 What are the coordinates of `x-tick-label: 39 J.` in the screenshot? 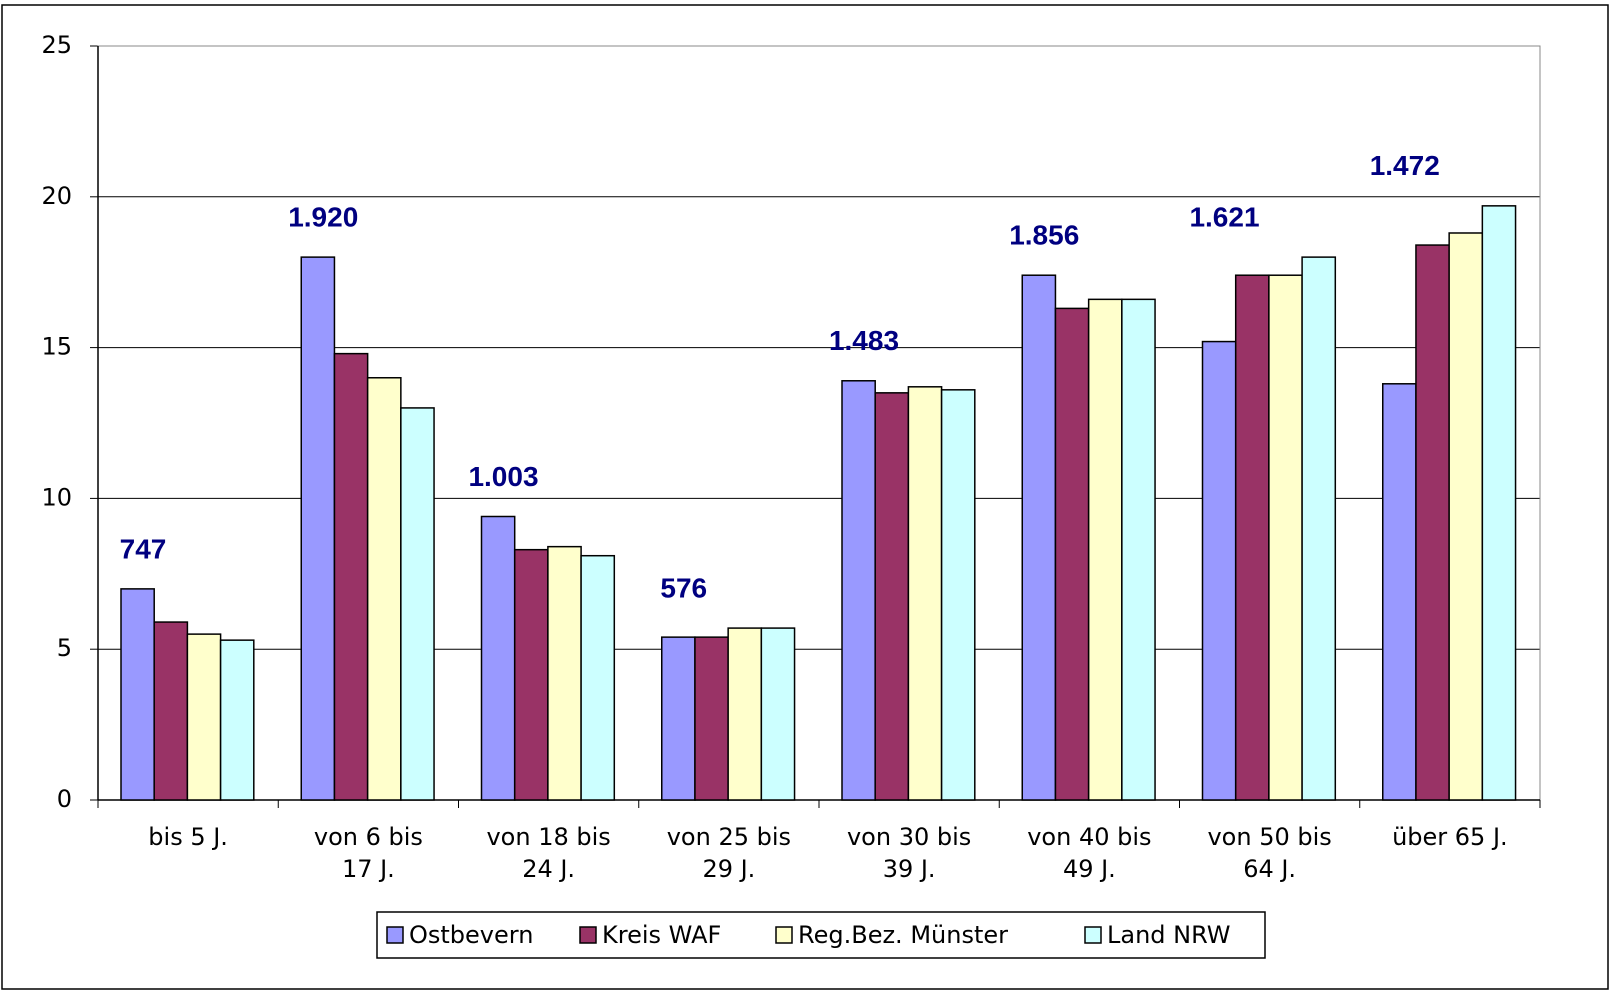 It's located at (909, 869).